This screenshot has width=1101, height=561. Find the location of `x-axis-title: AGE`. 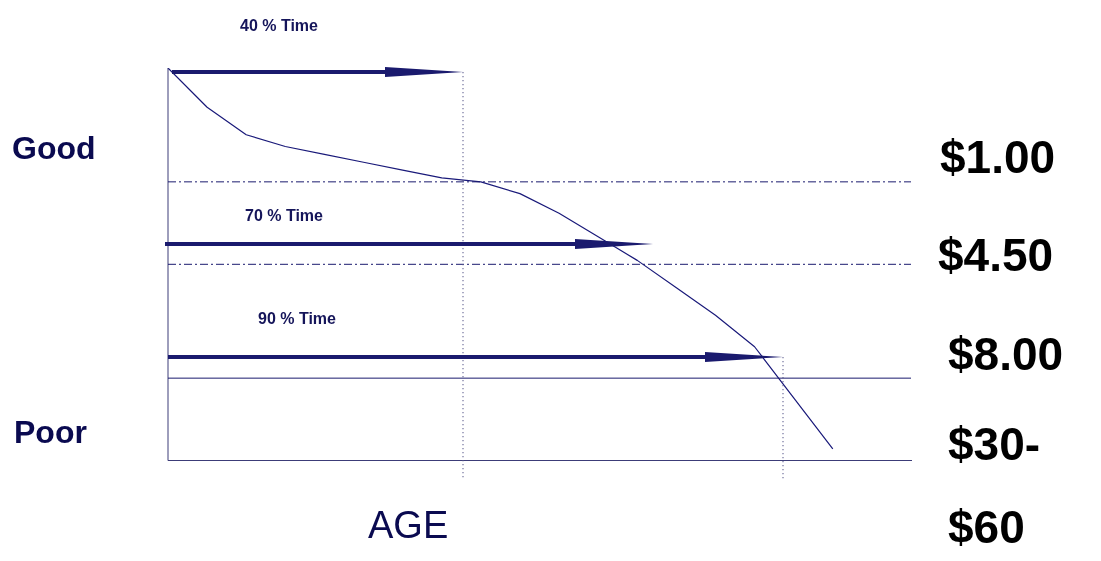

x-axis-title: AGE is located at coordinates (408, 525).